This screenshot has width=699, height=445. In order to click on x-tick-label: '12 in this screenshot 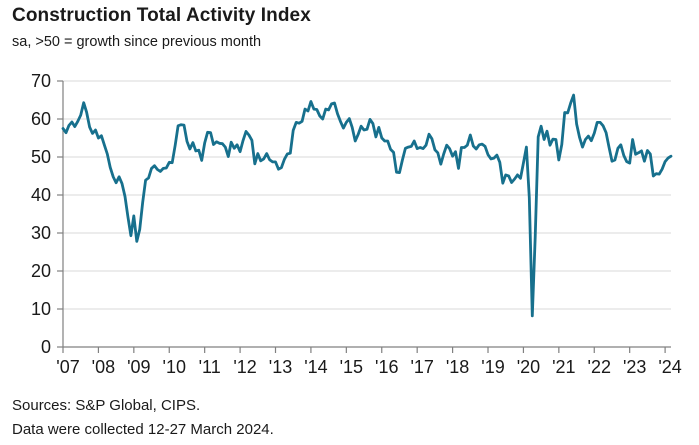, I will do `click(244, 367)`.